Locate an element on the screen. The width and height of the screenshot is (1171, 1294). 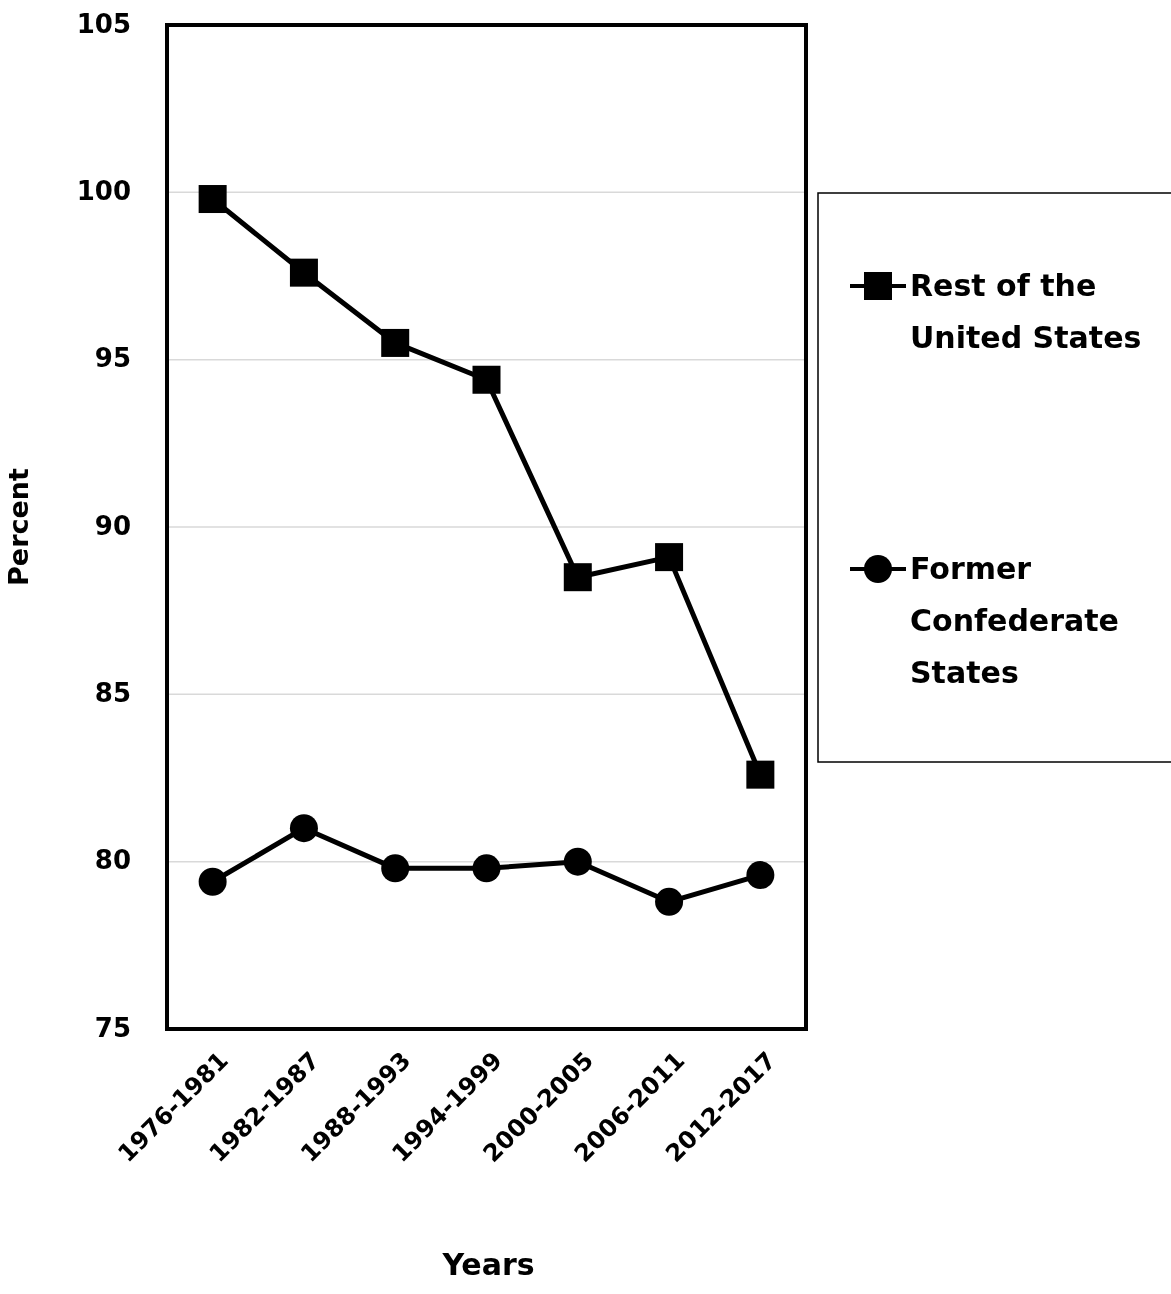
y-tick-label: 100 is located at coordinates (103, 190).